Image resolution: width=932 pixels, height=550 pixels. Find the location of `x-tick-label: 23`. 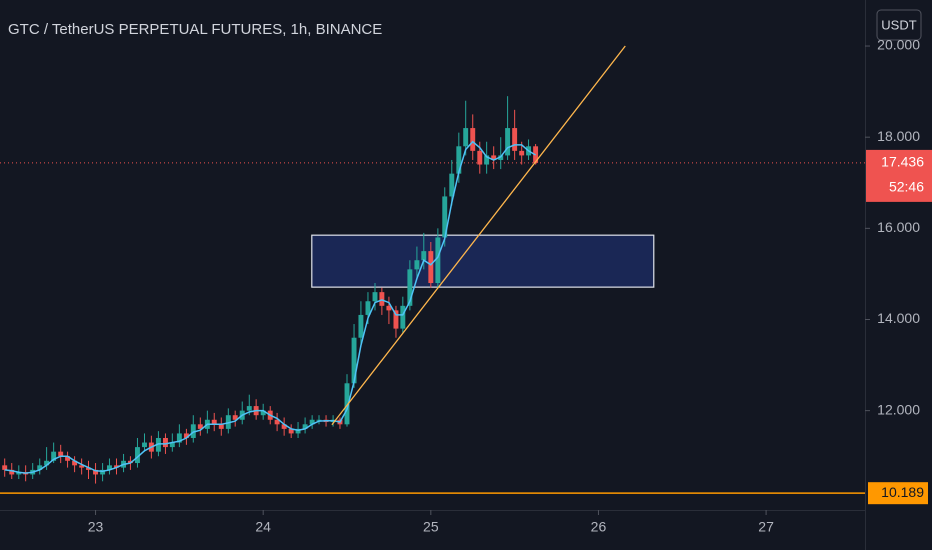

x-tick-label: 23 is located at coordinates (96, 527).